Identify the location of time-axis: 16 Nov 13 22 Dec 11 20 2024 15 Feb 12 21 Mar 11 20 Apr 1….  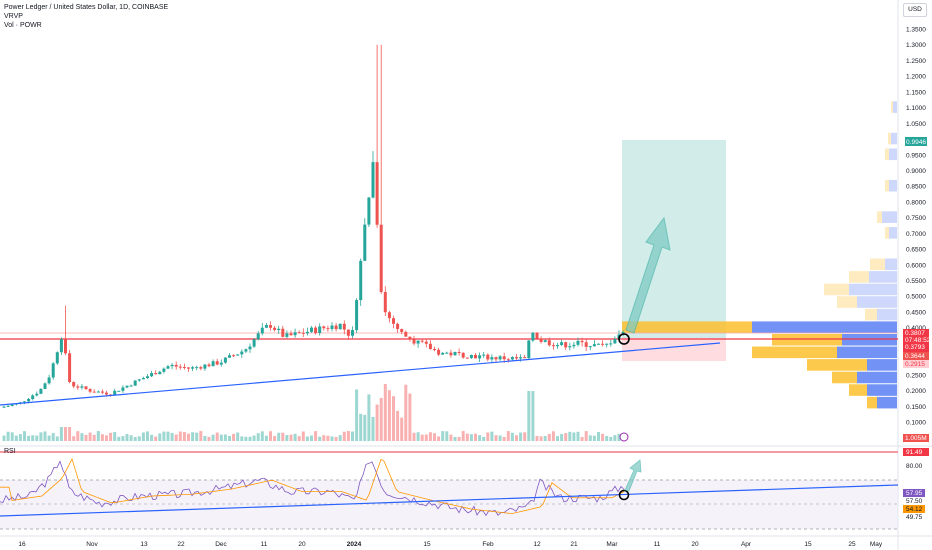
(450, 544).